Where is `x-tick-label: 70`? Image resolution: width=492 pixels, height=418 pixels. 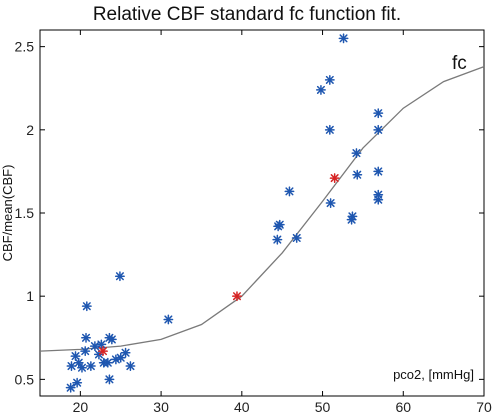 x-tick-label: 70 is located at coordinates (484, 406).